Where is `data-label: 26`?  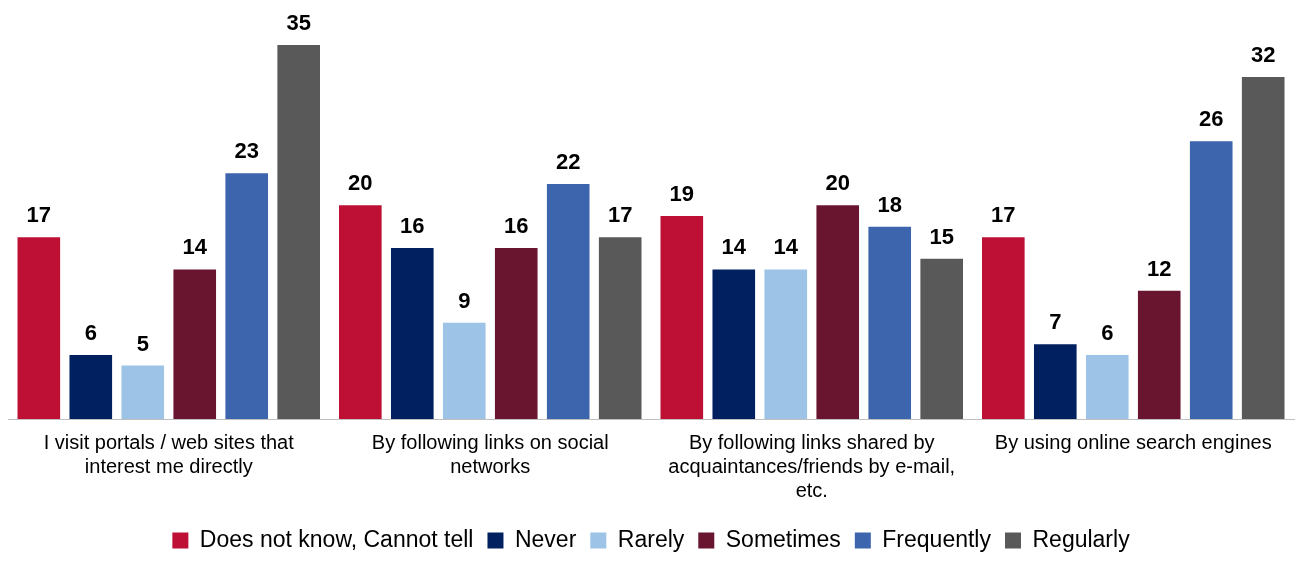 data-label: 26 is located at coordinates (1211, 119).